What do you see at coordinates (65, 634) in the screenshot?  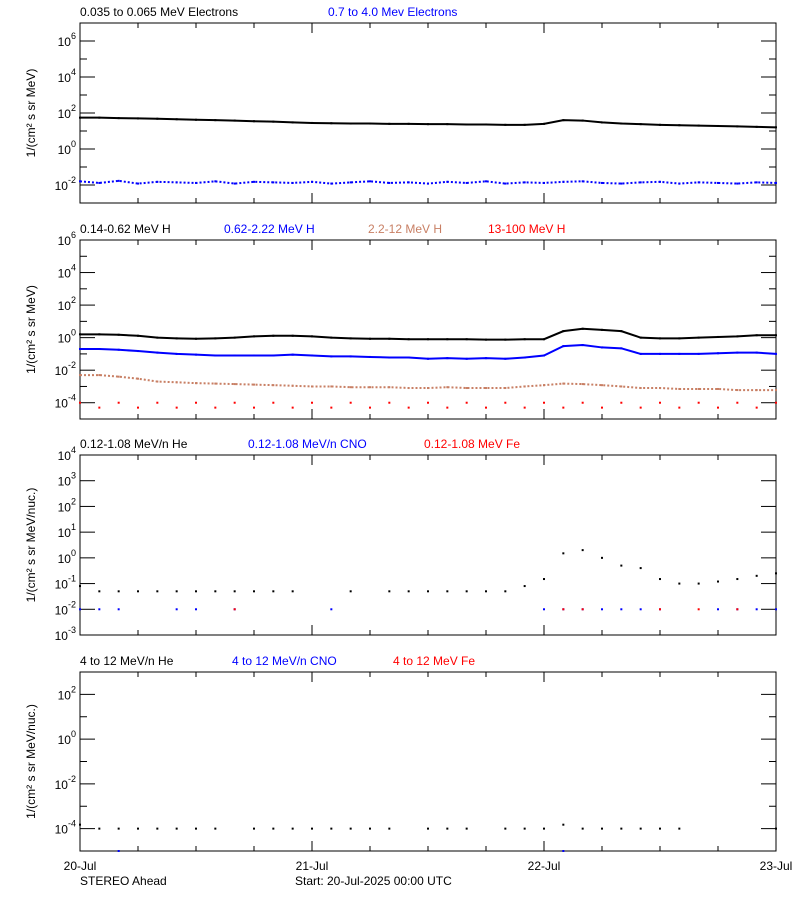 I see `y-tick-label: 10⁻³` at bounding box center [65, 634].